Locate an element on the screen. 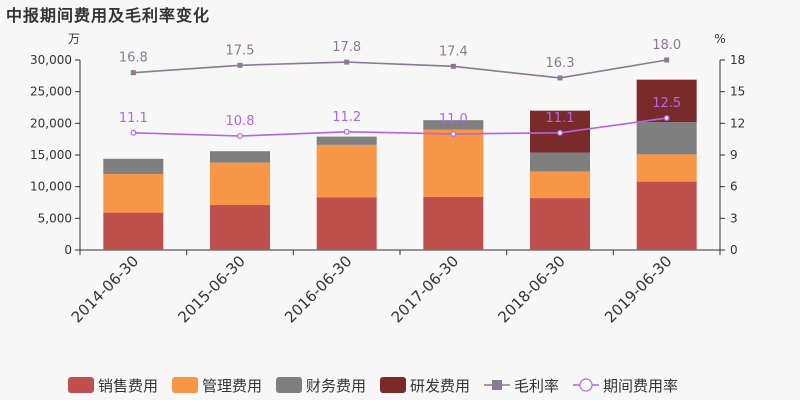 Image resolution: width=800 pixels, height=400 pixels. left-tick-label: 5,000 is located at coordinates (55, 218).